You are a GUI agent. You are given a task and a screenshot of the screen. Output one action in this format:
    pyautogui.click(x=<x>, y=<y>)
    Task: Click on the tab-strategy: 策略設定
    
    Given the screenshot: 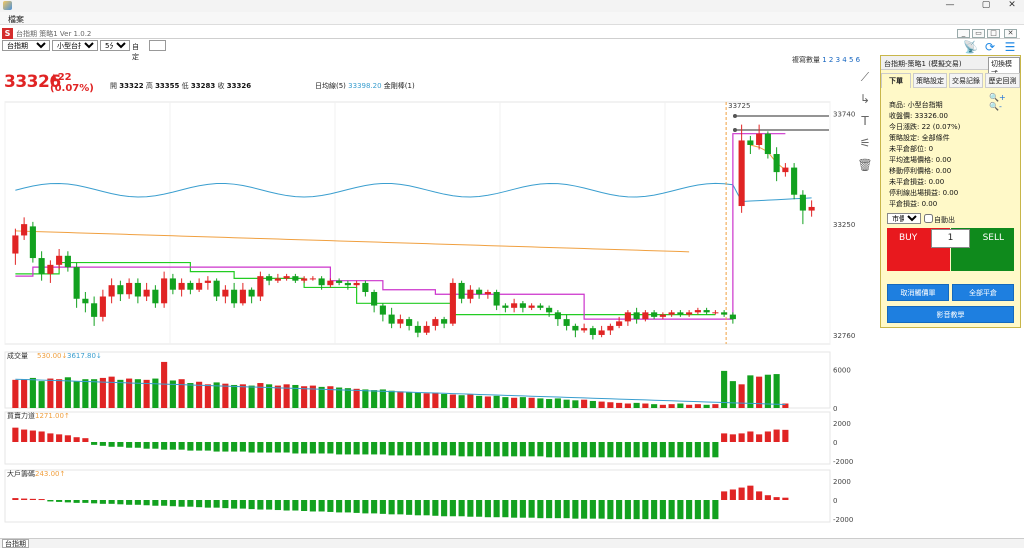 What is the action you would take?
    pyautogui.click(x=930, y=80)
    